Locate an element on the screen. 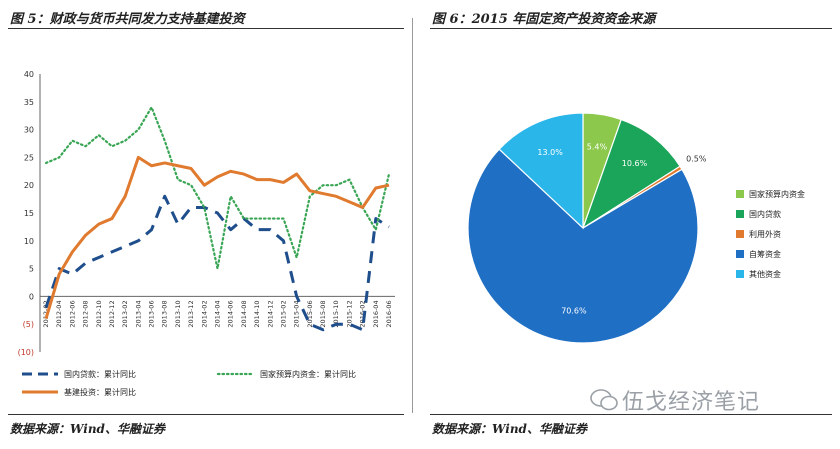  legend-label-1: 国家预算内资金：累计同比 is located at coordinates (308, 374).